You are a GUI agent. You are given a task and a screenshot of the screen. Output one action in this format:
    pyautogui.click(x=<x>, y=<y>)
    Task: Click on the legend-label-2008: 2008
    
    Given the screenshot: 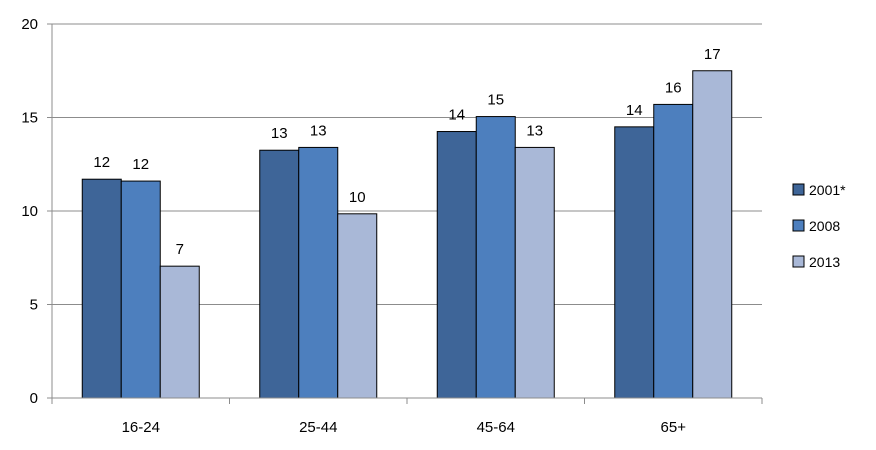 What is the action you would take?
    pyautogui.click(x=824, y=226)
    